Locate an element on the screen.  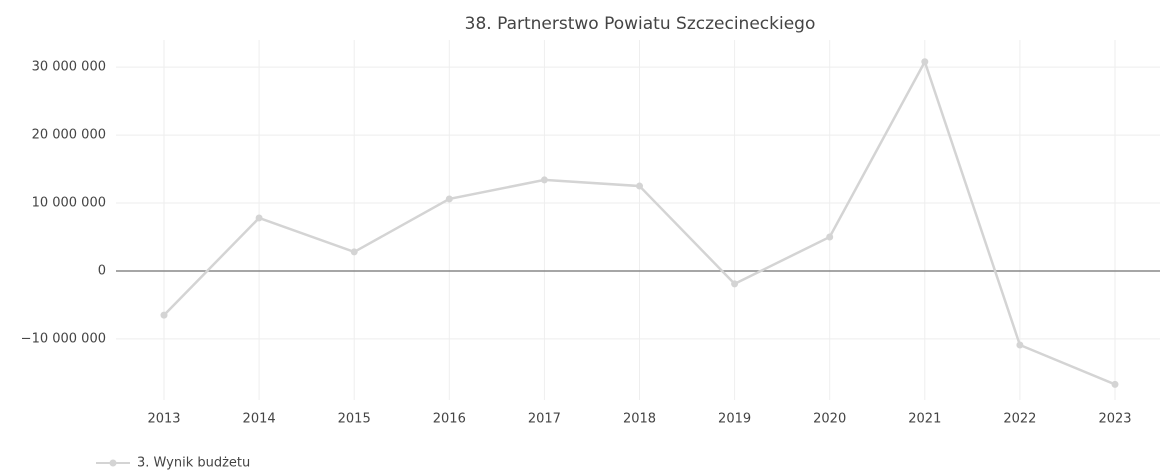
x-tick-label: 2021 is located at coordinates (924, 419).